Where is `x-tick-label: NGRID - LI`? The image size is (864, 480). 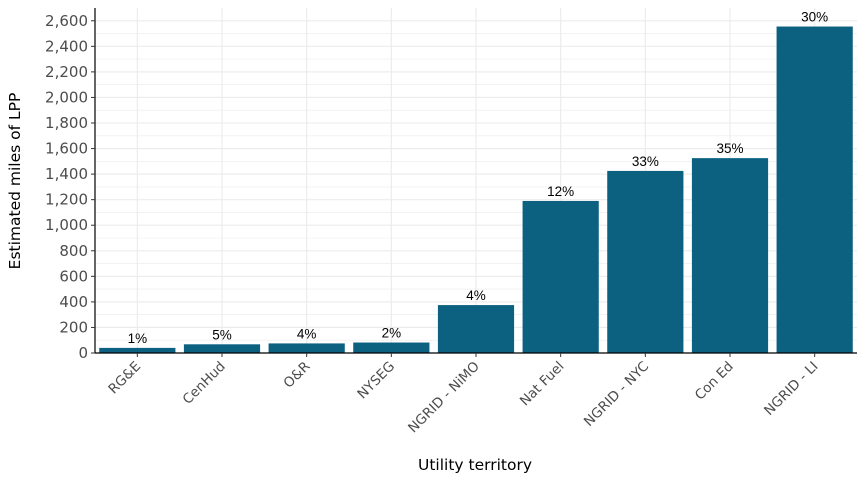
x-tick-label: NGRID - LI is located at coordinates (791, 389).